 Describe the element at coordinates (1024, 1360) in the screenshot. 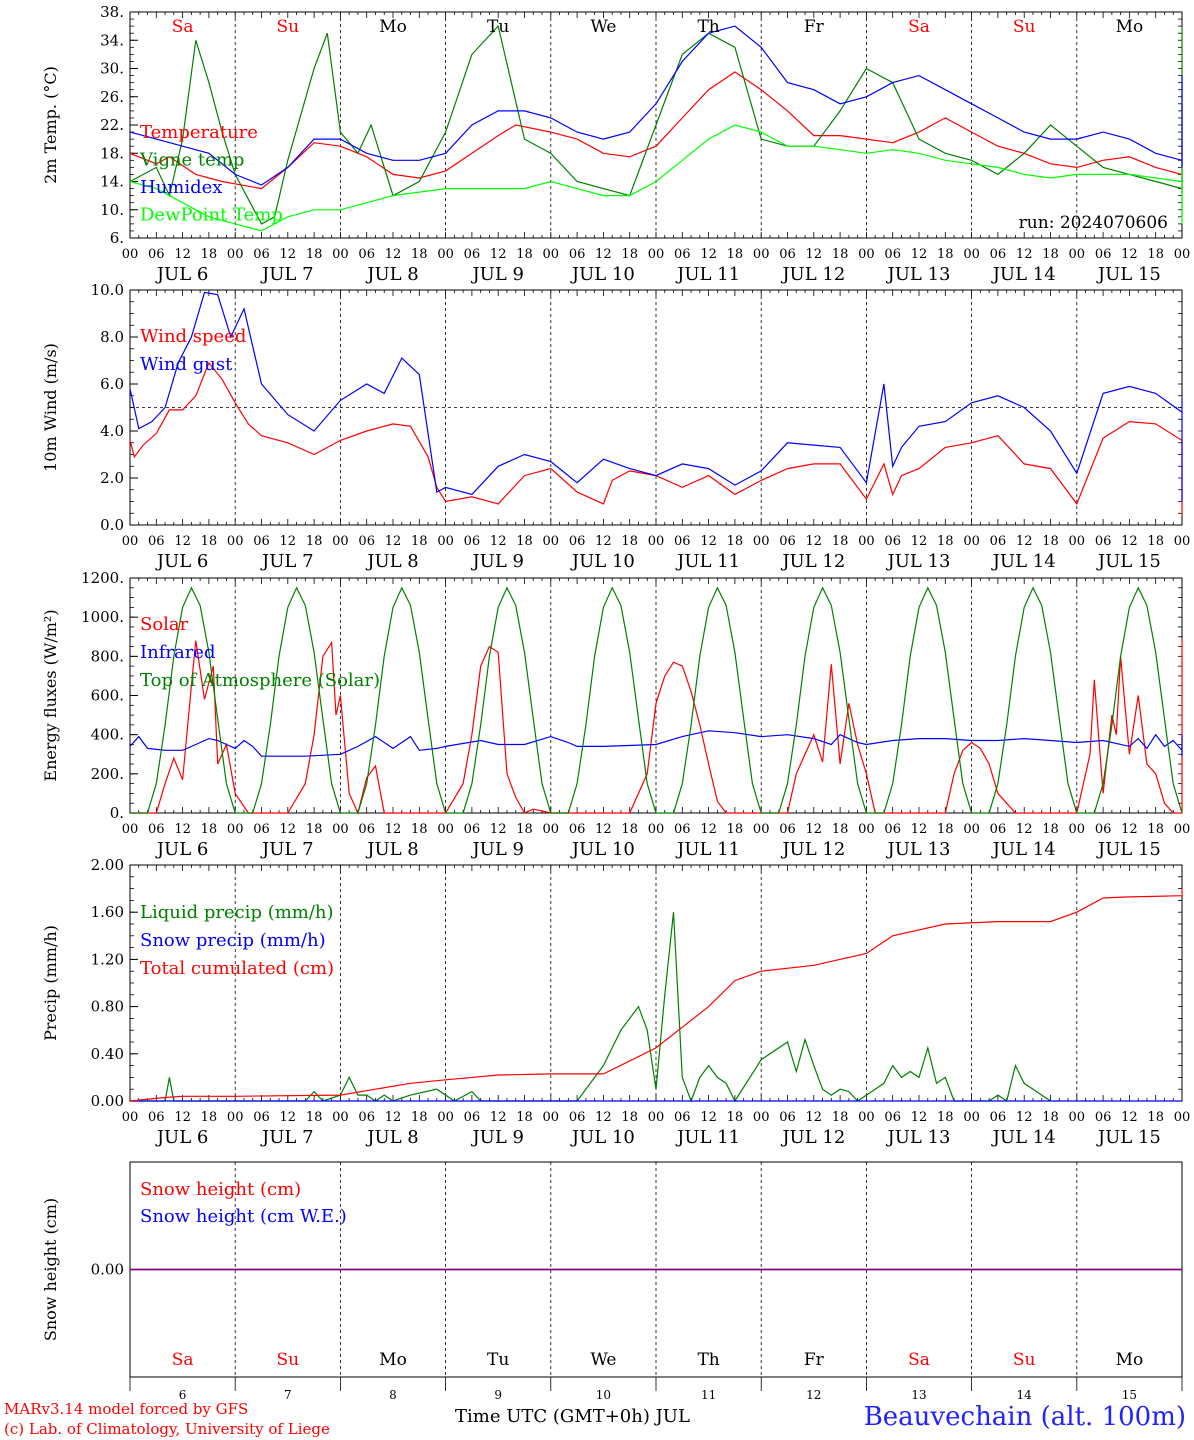

I see `day-label: Su` at that location.